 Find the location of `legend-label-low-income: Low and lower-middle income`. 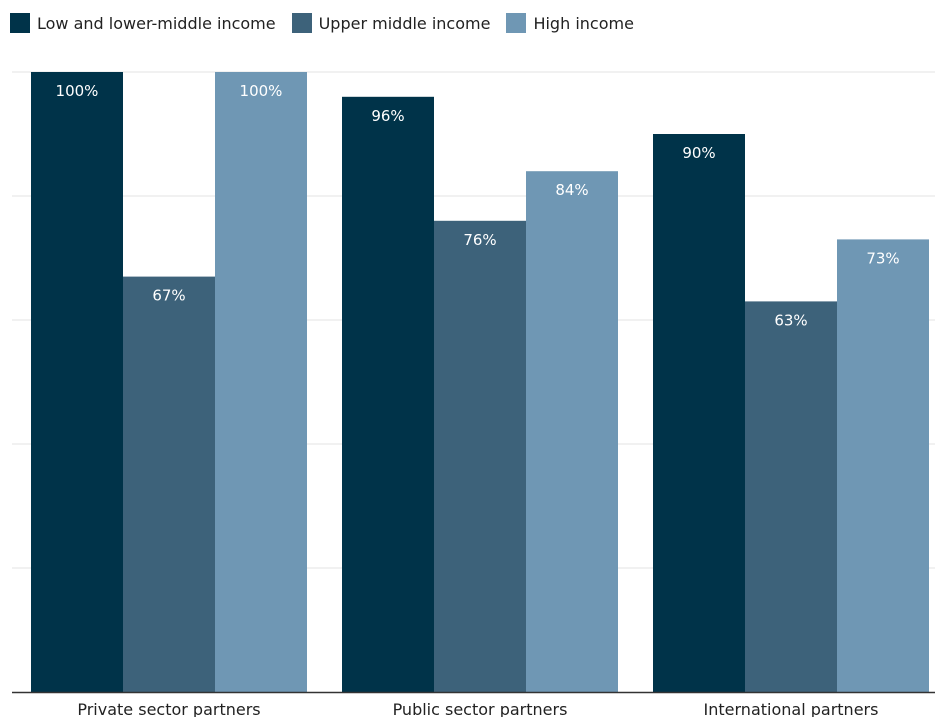

legend-label-low-income: Low and lower-middle income is located at coordinates (156, 23).